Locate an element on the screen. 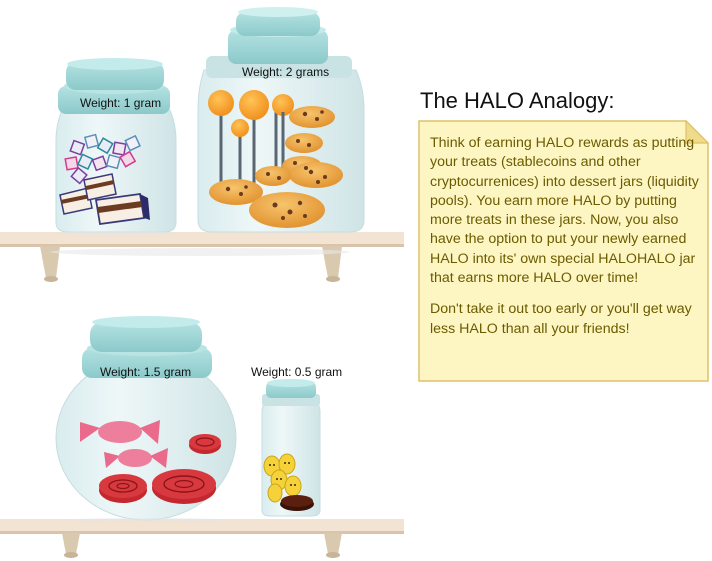  wrapped-candies is located at coordinates (124, 444).